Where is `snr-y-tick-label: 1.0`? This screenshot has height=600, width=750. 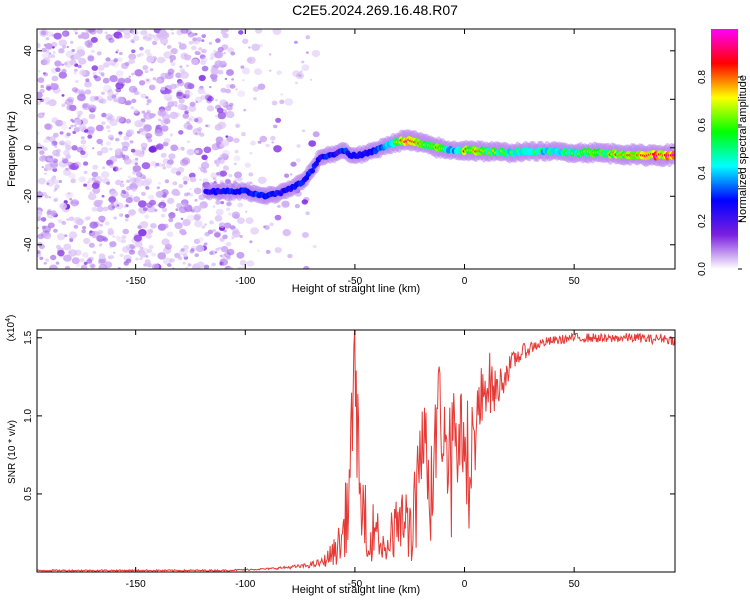 snr-y-tick-label: 1.0 is located at coordinates (28, 415).